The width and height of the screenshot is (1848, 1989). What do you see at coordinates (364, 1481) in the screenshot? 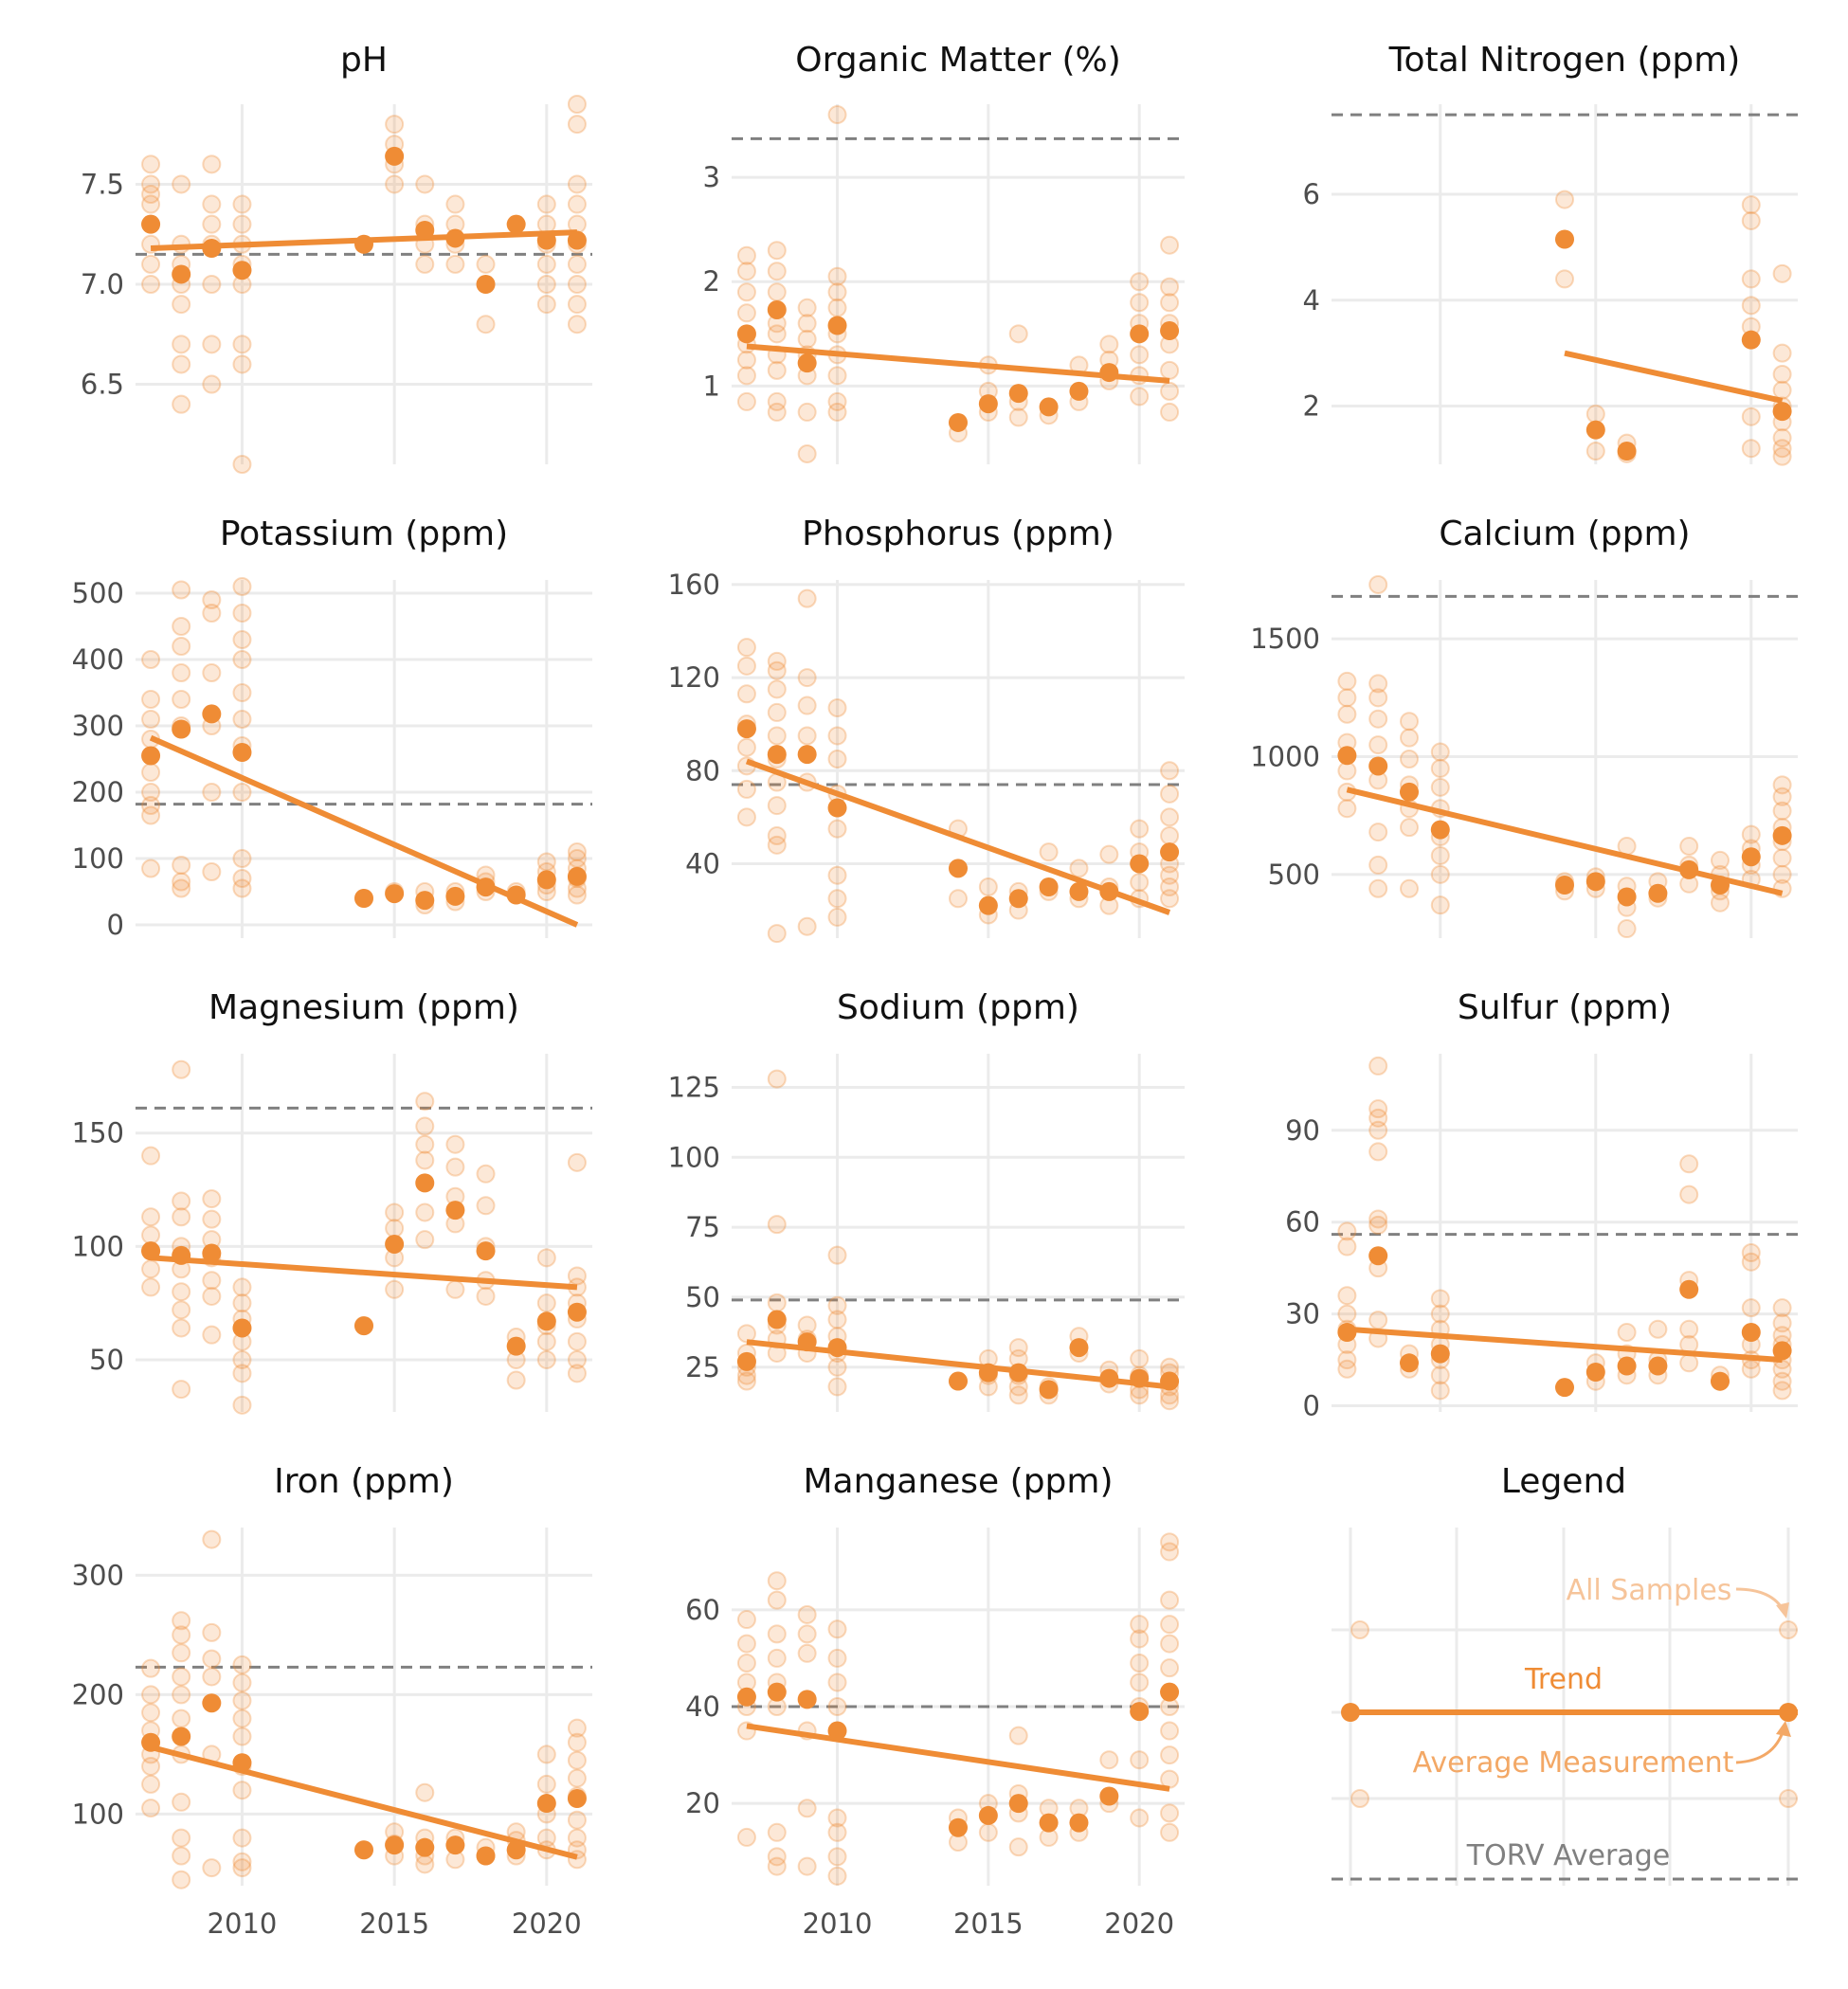
I see `panel-title: Iron (ppm)` at bounding box center [364, 1481].